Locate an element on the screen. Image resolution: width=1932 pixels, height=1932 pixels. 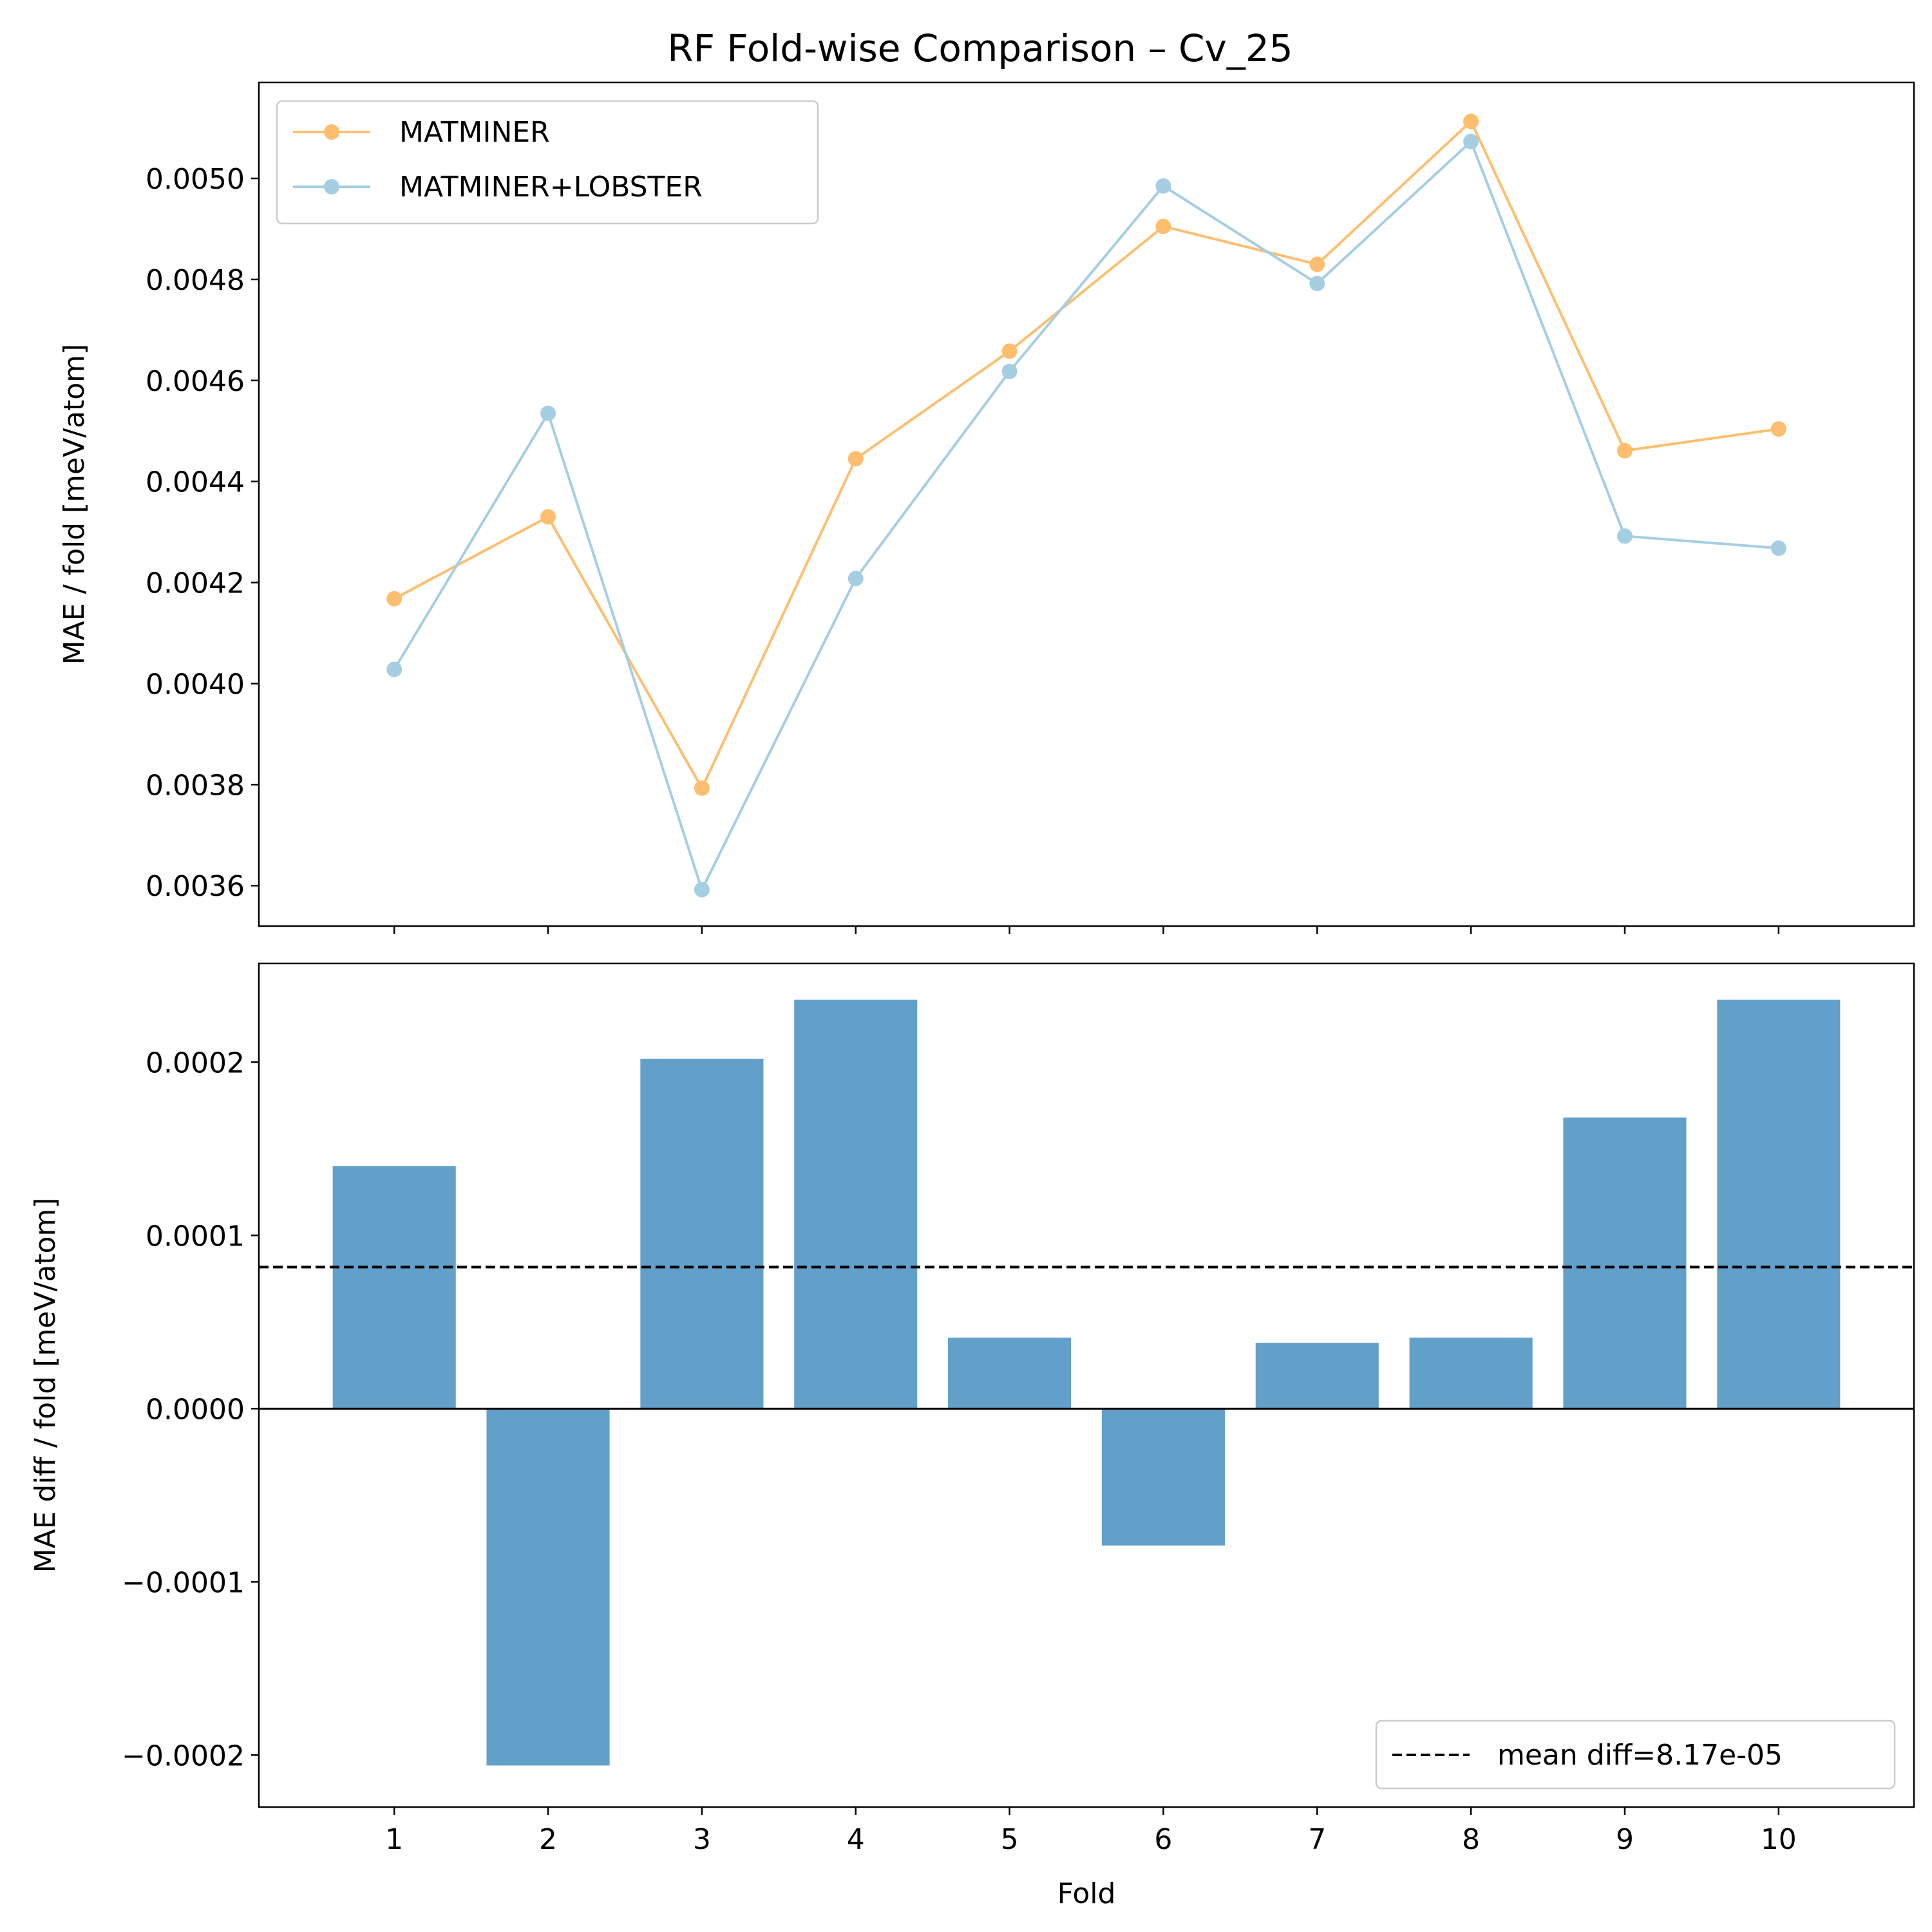
legend-matminer-marker is located at coordinates (332, 132).